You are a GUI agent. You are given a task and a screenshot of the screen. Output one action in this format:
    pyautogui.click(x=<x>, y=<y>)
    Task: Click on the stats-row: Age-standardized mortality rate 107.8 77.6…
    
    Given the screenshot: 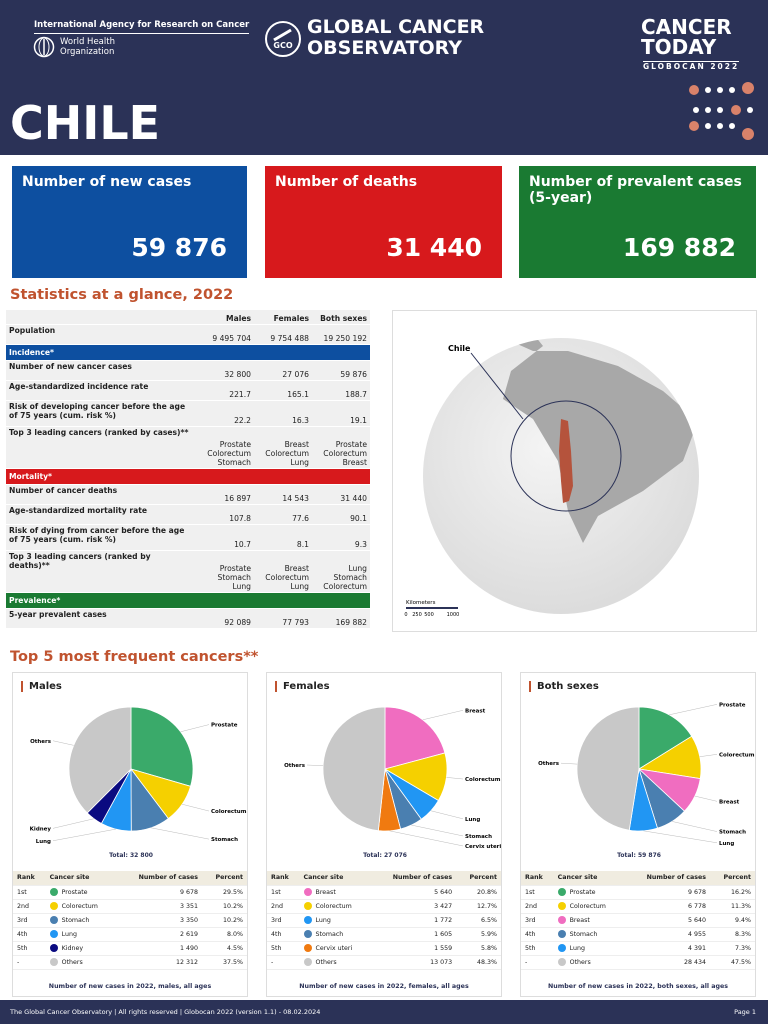 What is the action you would take?
    pyautogui.click(x=188, y=514)
    